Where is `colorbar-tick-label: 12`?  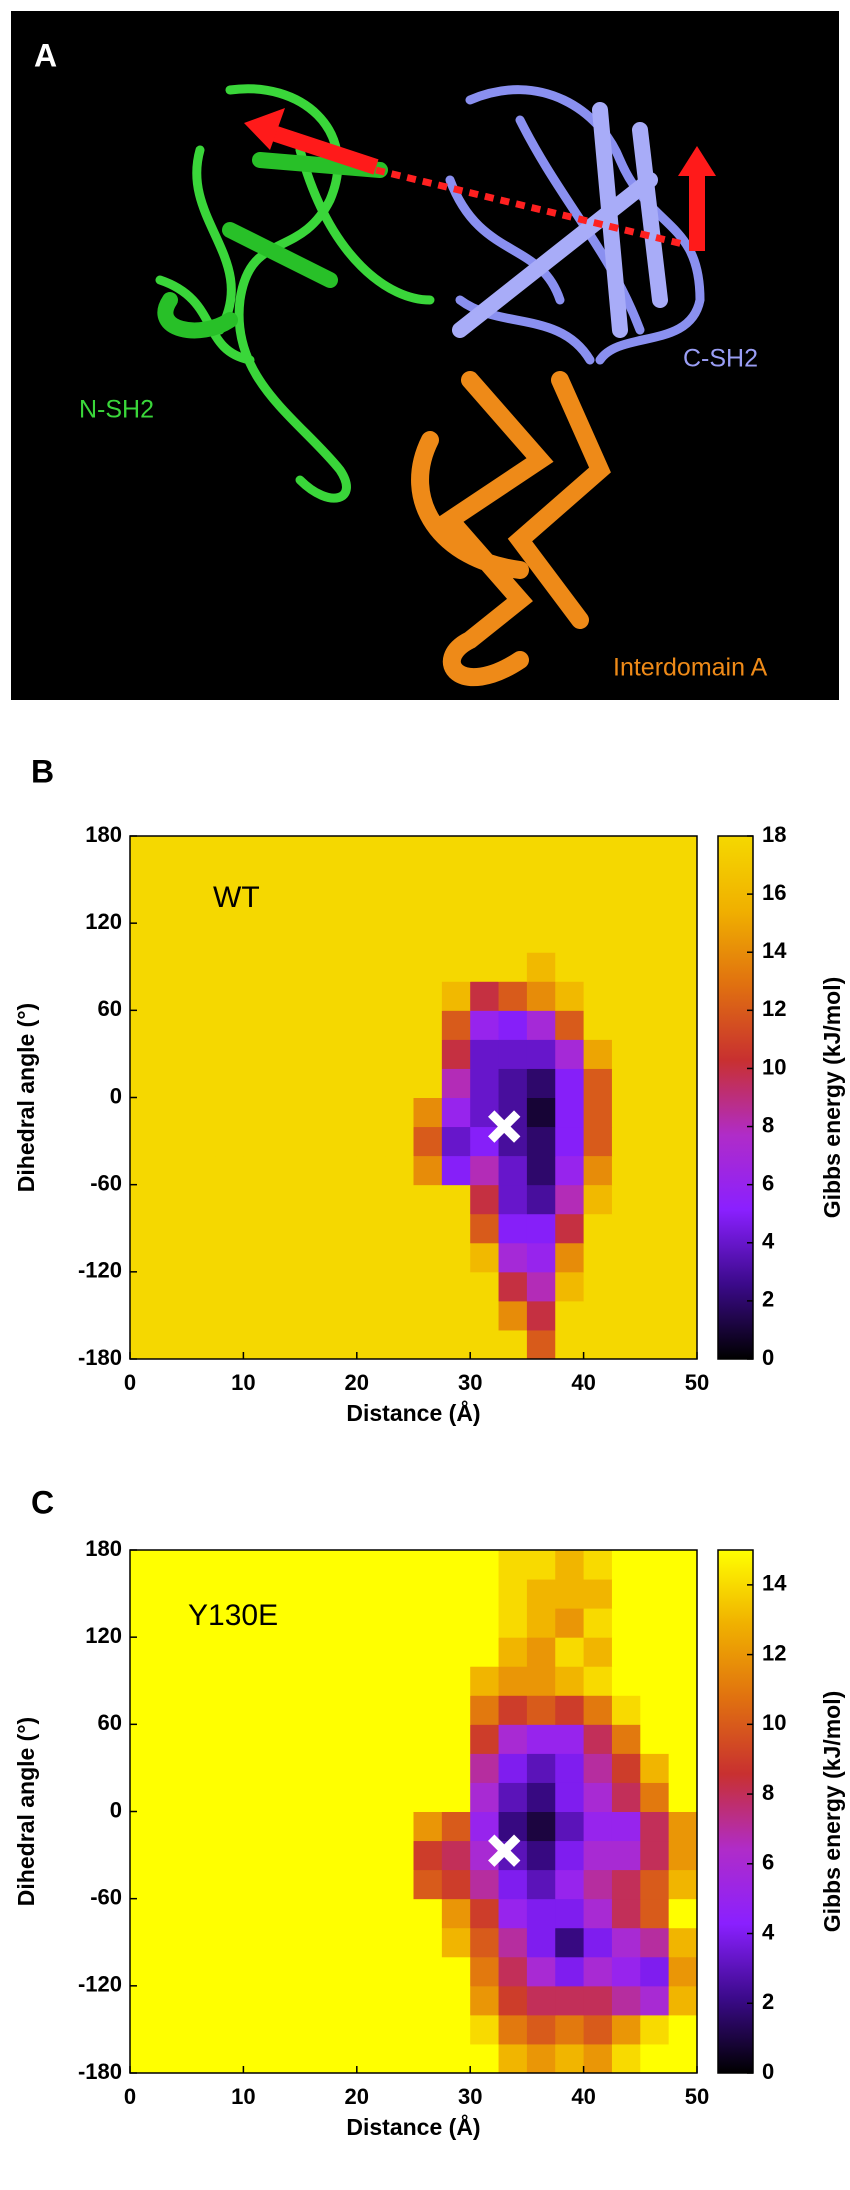
colorbar-tick-label: 12 is located at coordinates (774, 1652).